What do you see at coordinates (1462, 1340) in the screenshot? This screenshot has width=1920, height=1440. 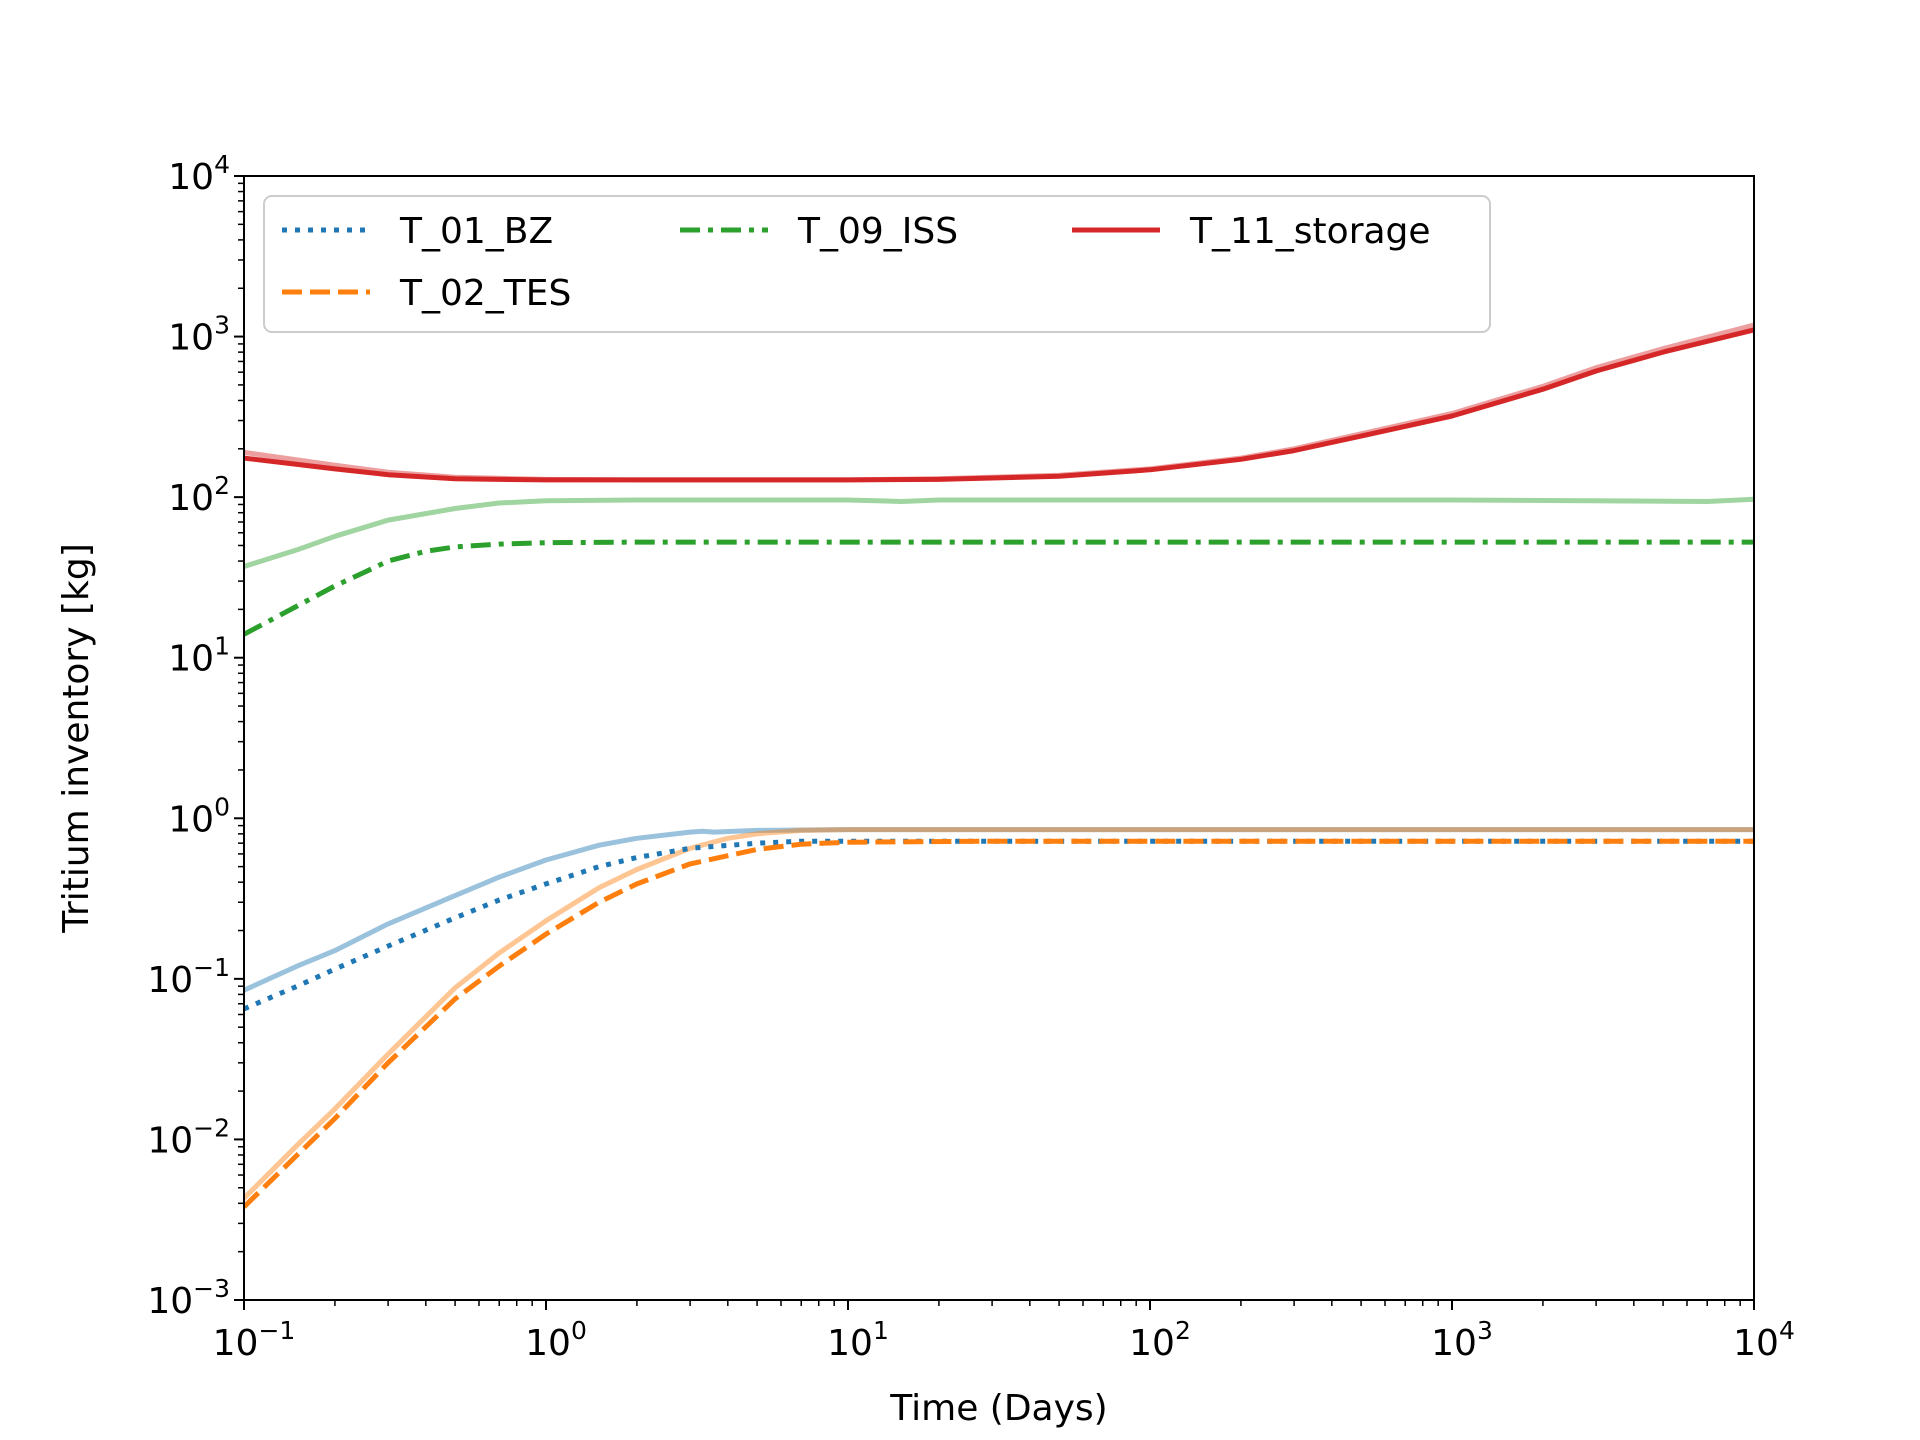 I see `x-tick-label: 10³` at bounding box center [1462, 1340].